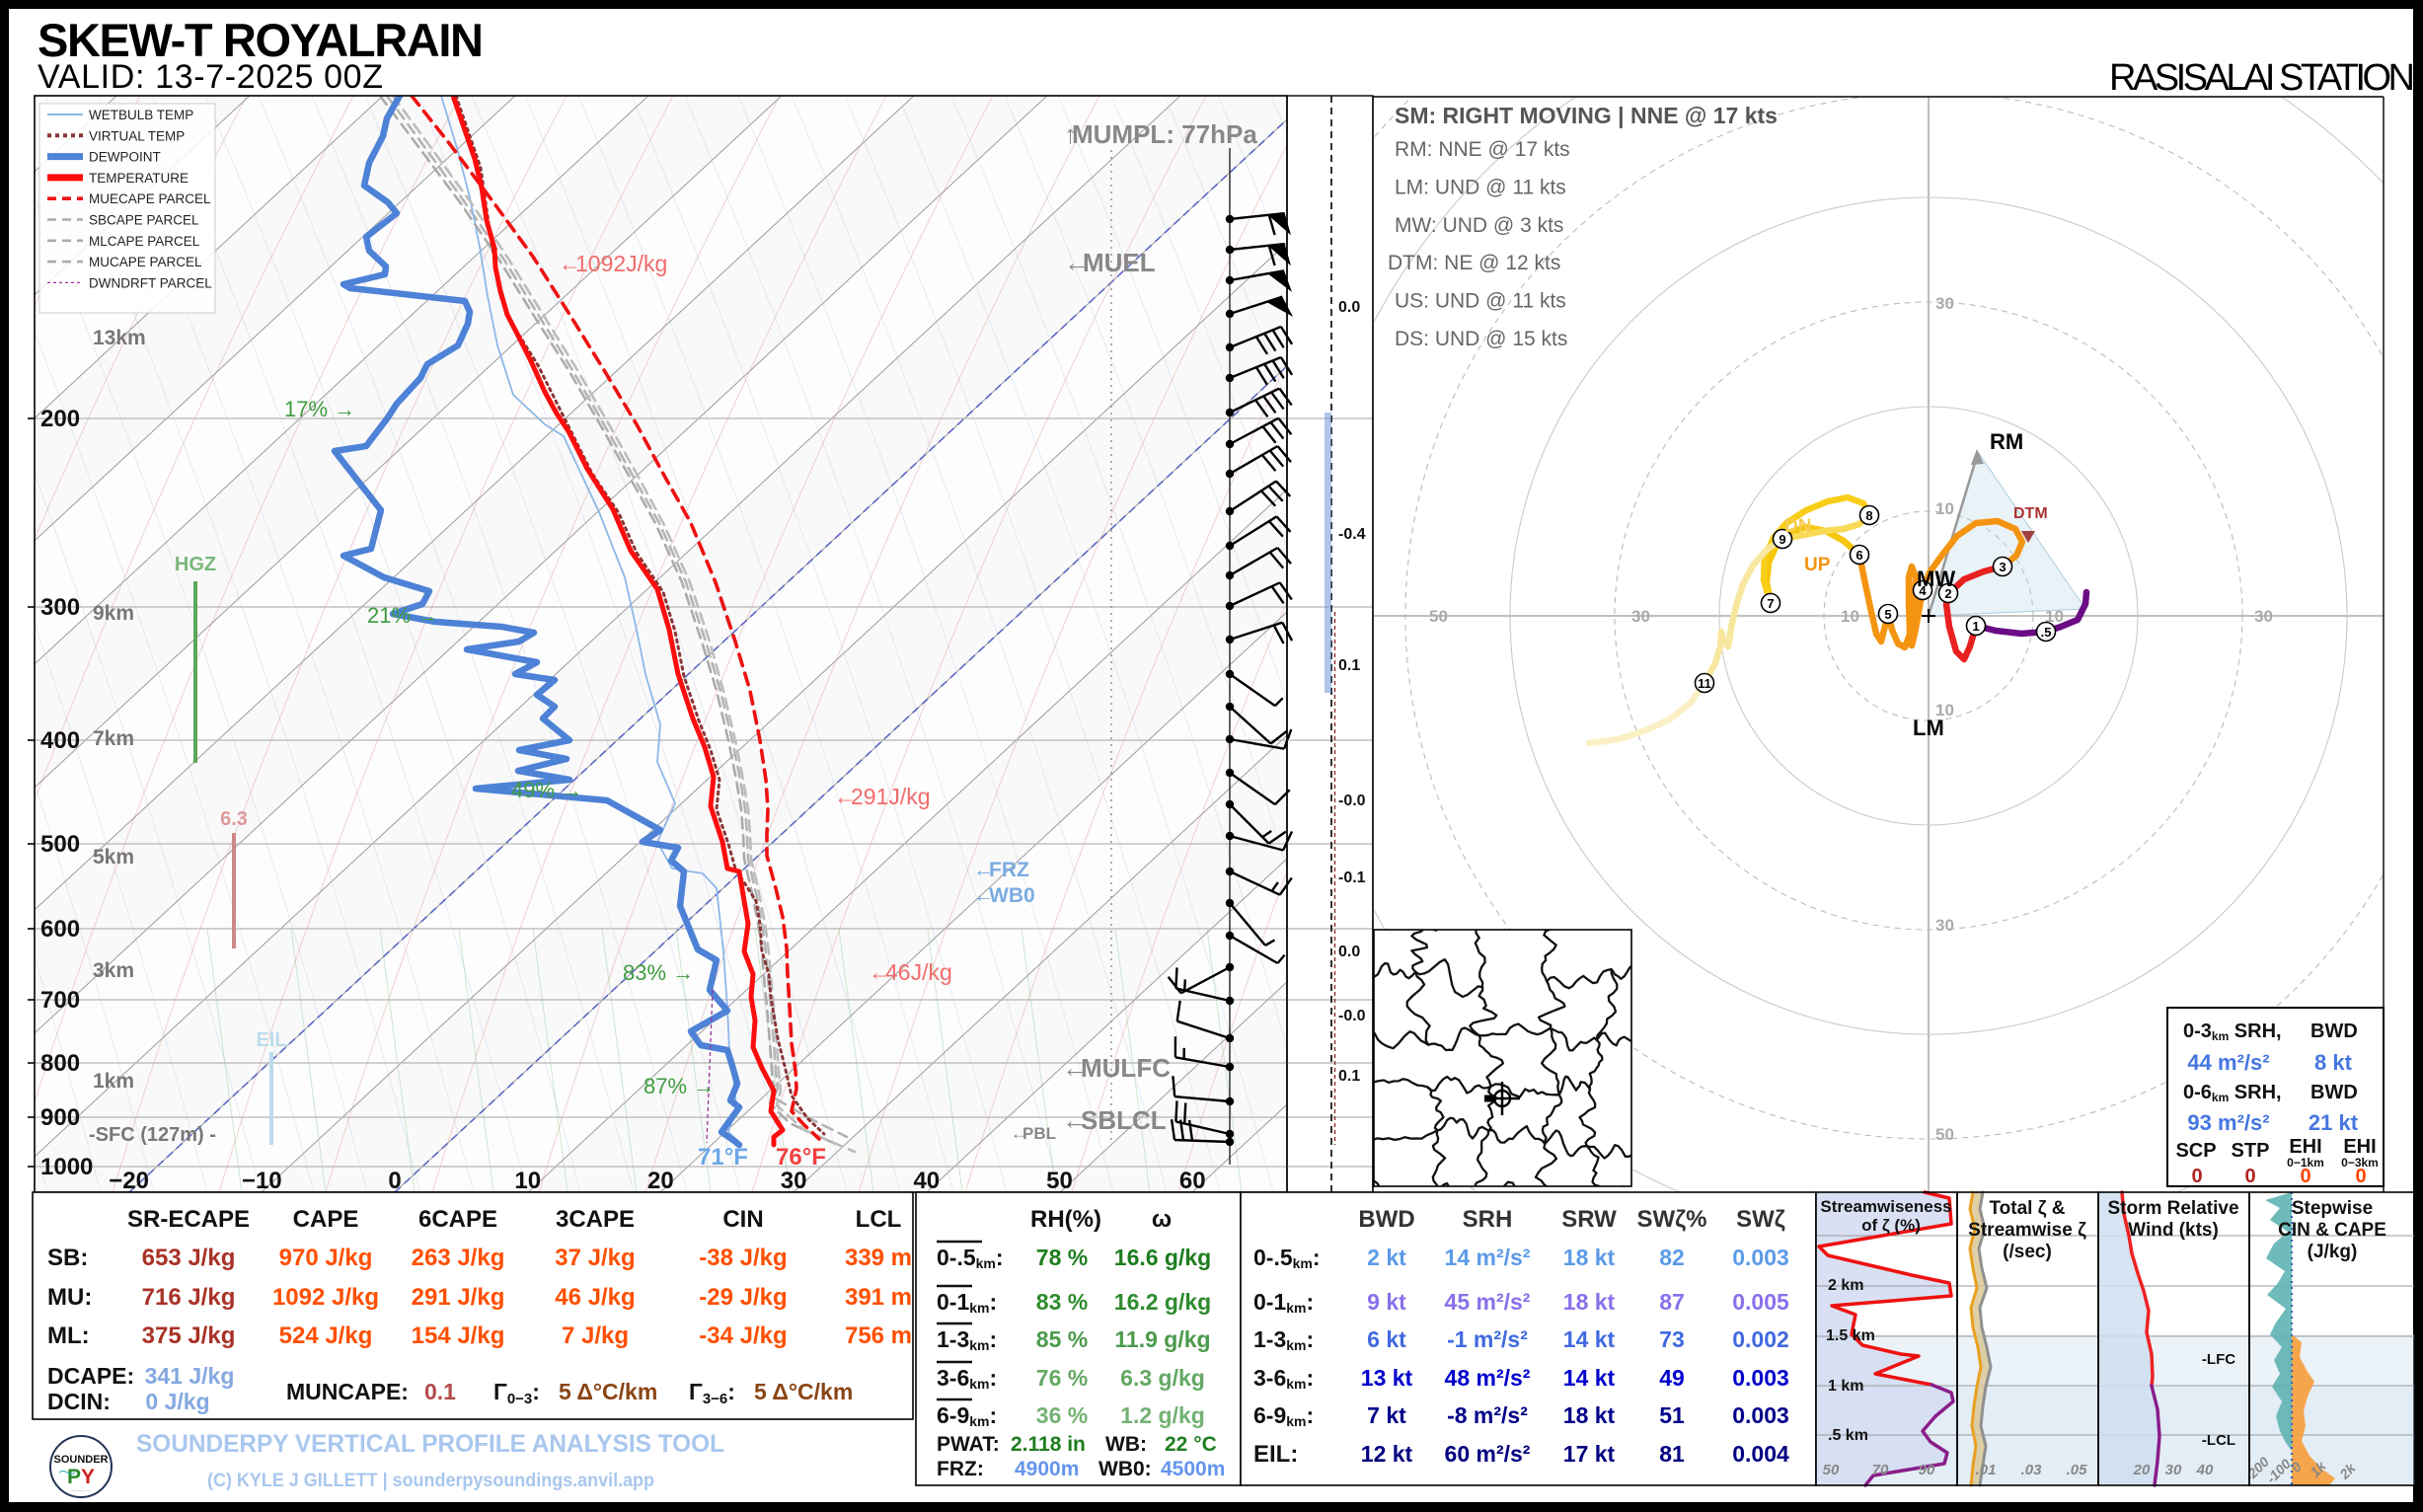 The width and height of the screenshot is (2423, 1512). I want to click on svg-text: TEMPERATURE, so click(139, 178).